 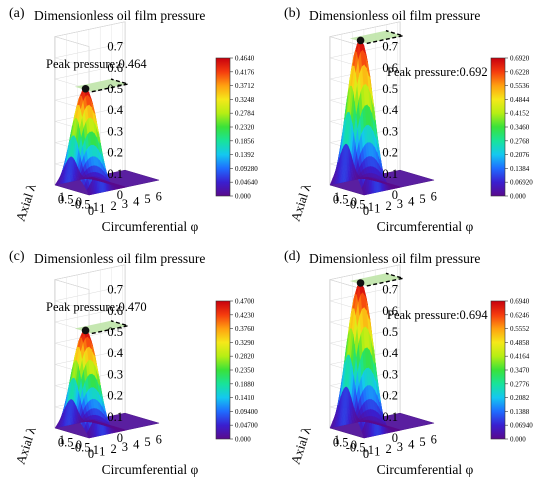 I want to click on colorbar-tick-label: 0.06940, so click(x=521, y=426).